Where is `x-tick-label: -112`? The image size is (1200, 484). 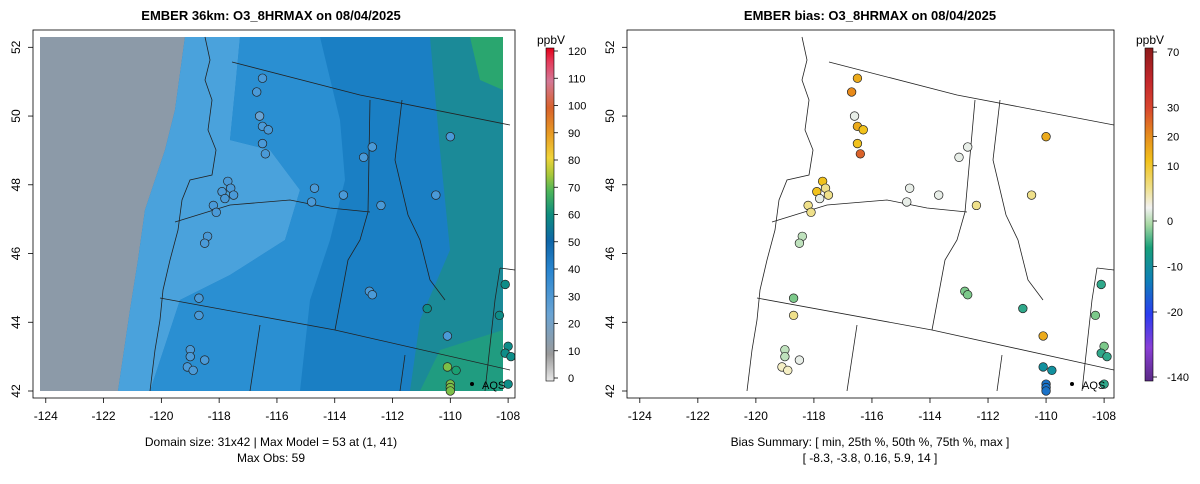
x-tick-label: -112 is located at coordinates (392, 416).